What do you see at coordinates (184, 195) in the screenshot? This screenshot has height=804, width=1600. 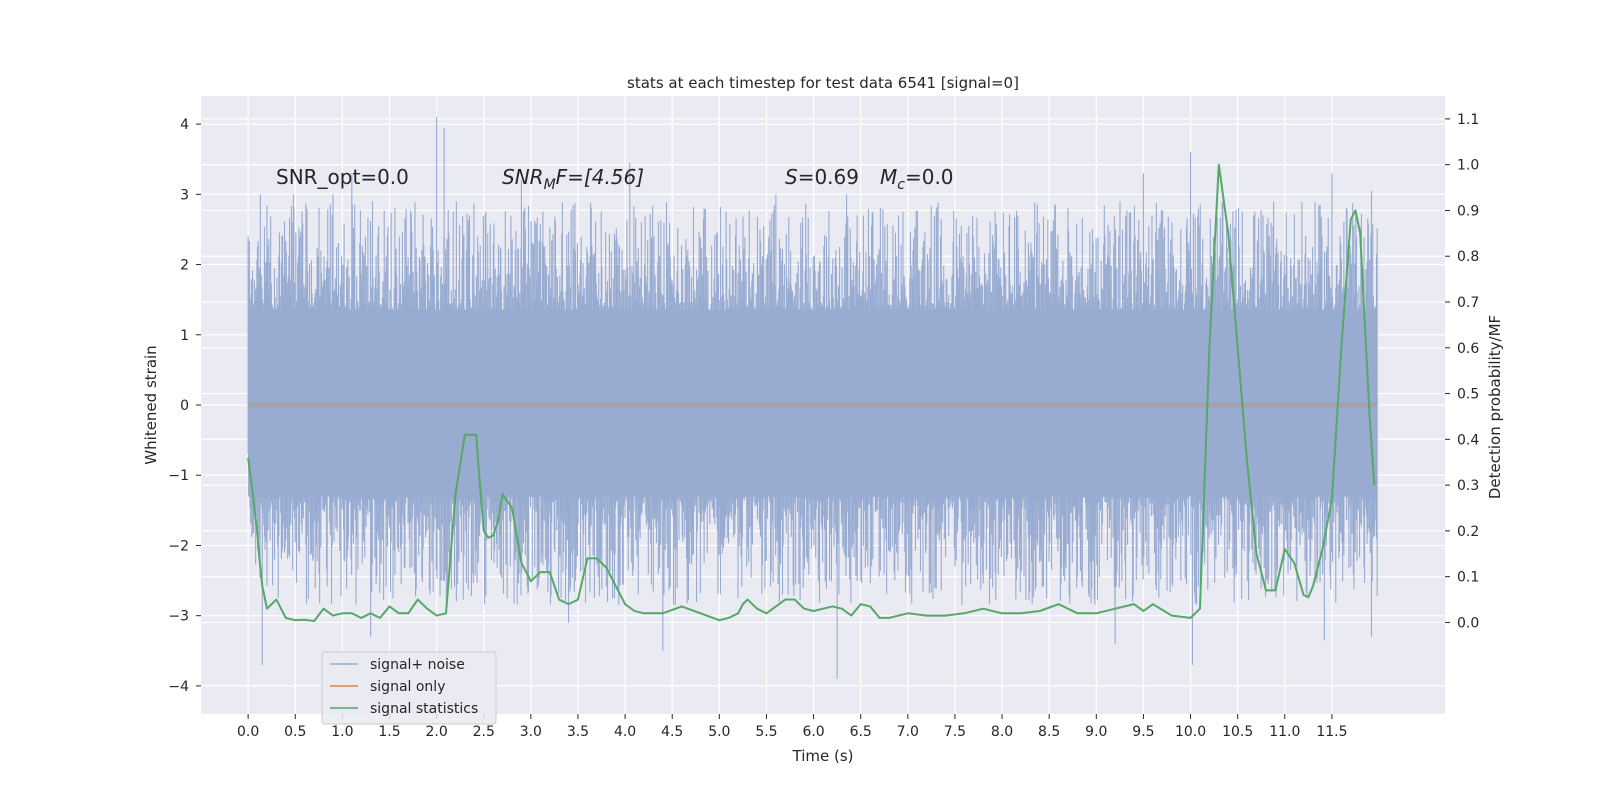 I see `y-tick-label: 3` at bounding box center [184, 195].